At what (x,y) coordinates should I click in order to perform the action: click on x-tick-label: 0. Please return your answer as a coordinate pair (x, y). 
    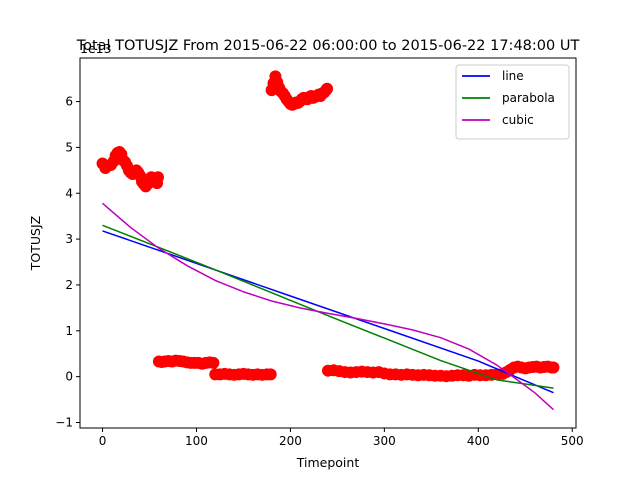
    Looking at the image, I should click on (103, 441).